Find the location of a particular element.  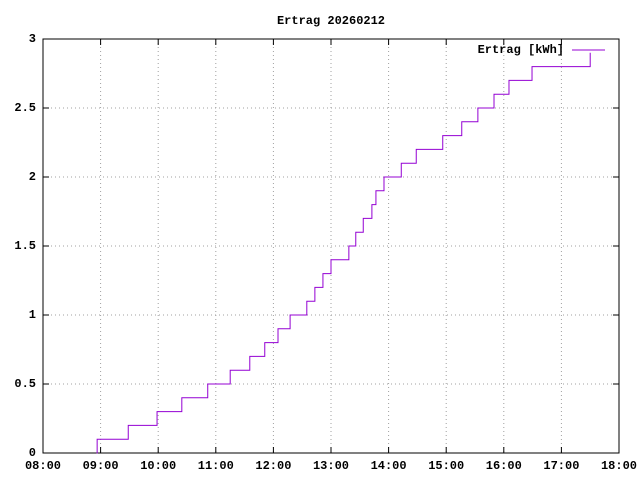

legend-label: Ertrag [kWh] is located at coordinates (521, 50).